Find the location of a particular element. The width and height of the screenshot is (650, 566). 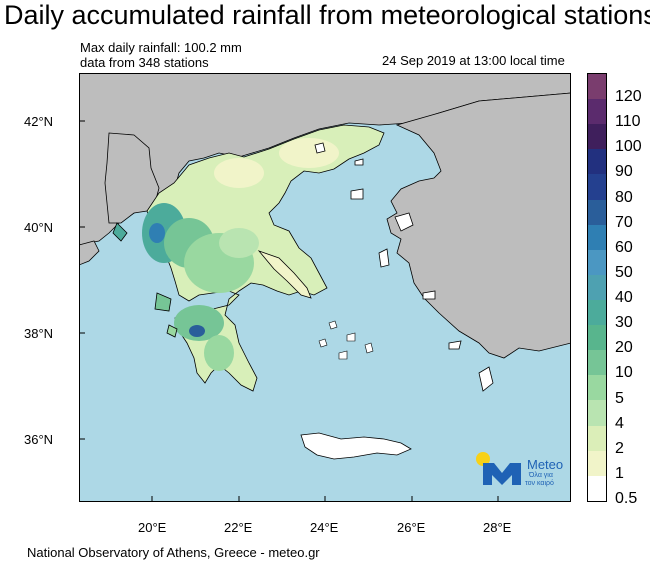

lesvos-island is located at coordinates (404, 222).